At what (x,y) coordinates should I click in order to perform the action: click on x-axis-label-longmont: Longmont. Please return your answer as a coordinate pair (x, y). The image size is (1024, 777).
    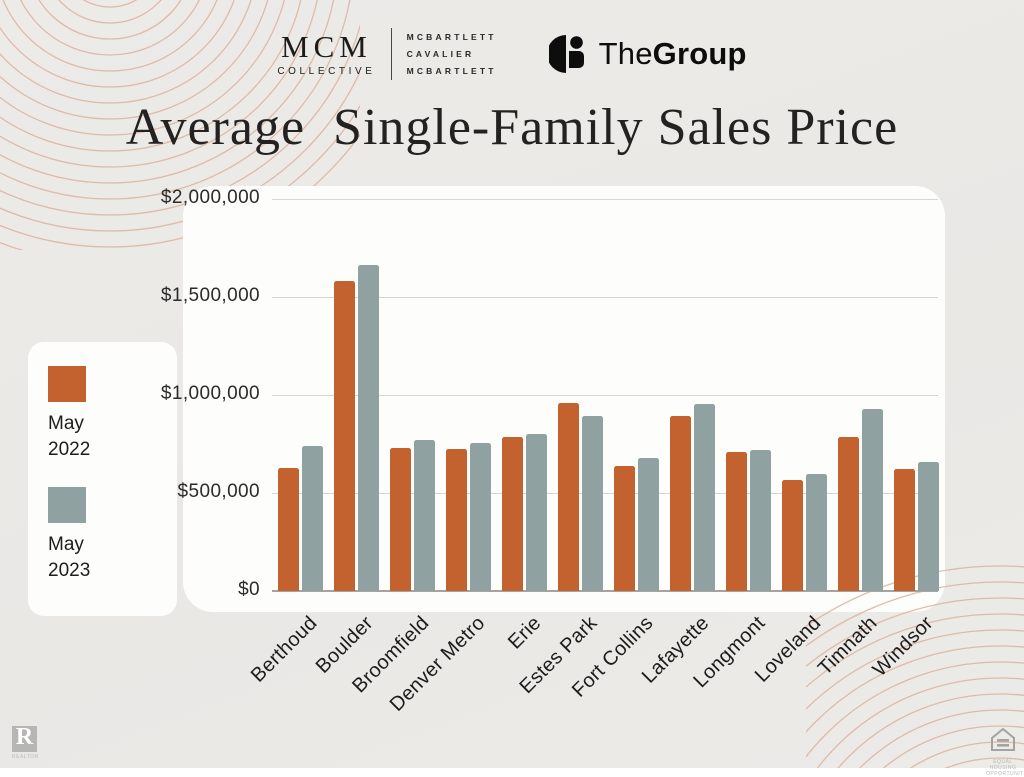
    Looking at the image, I should click on (729, 652).